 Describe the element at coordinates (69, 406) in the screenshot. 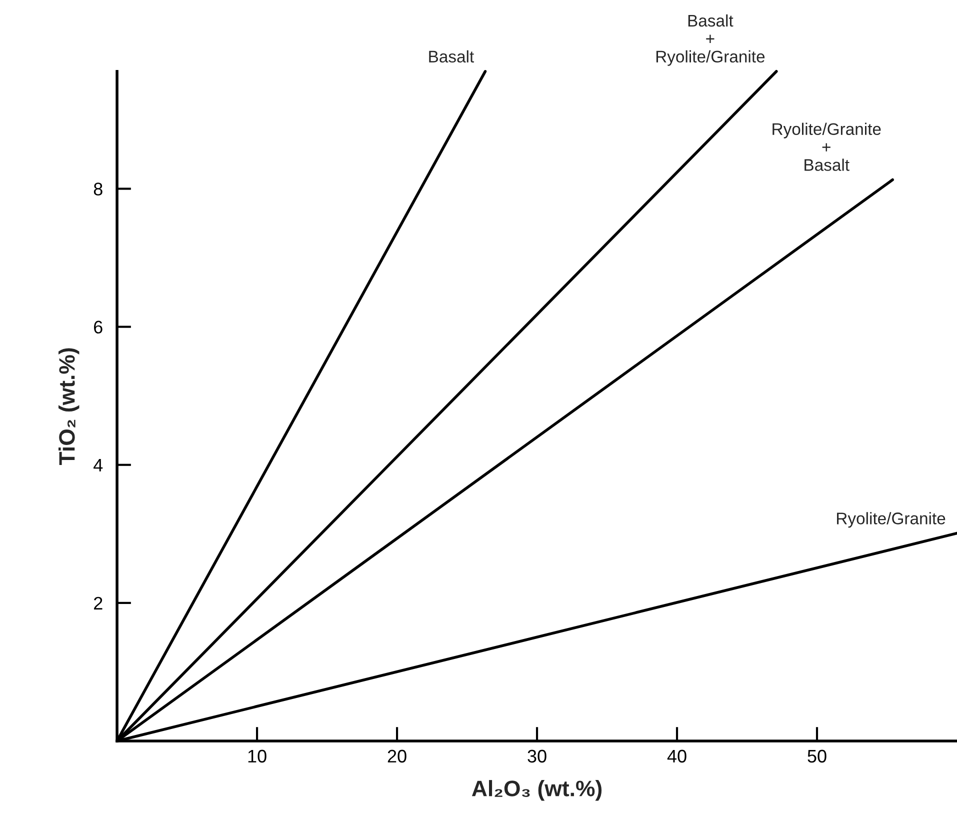

I see `y-axis-title: TiO₂ (wt.%)` at that location.